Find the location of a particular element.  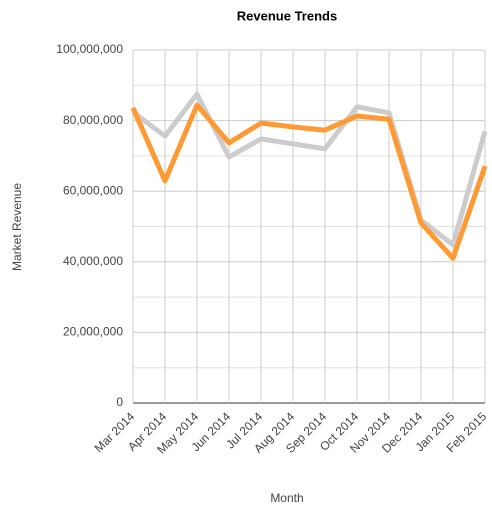

y-tick-label: 20,000,000 is located at coordinates (93, 332).